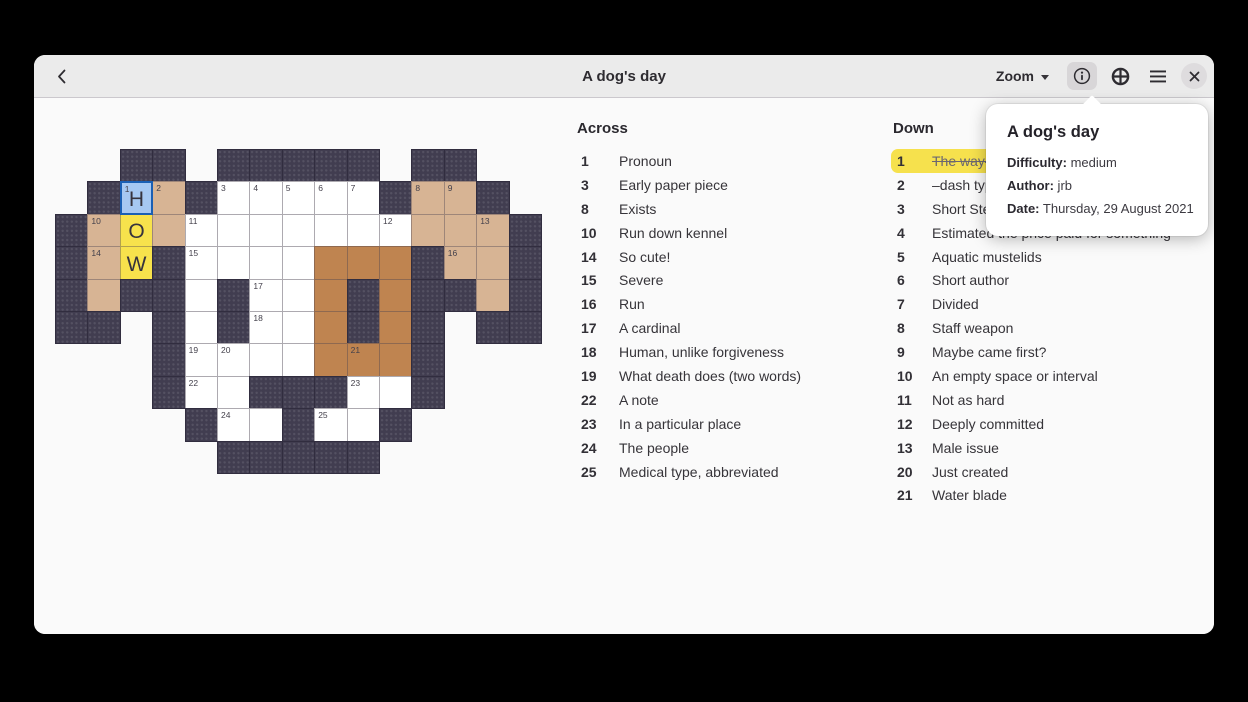 The image size is (1248, 702). I want to click on clue-row: 11 Not as hard, so click(1046, 400).